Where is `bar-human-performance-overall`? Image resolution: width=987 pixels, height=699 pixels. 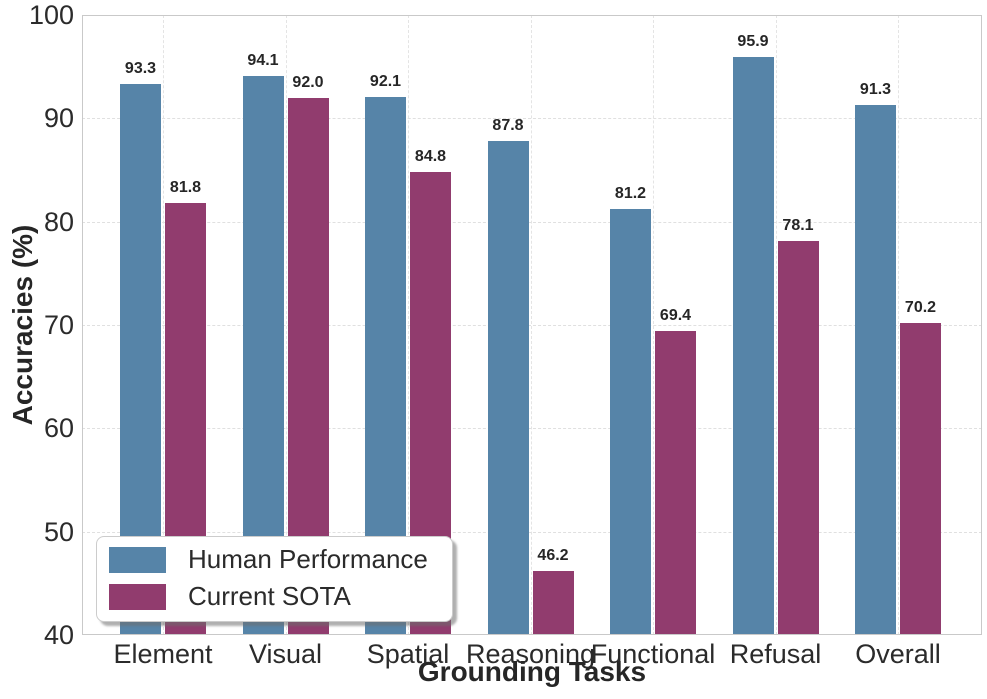
bar-human-performance-overall is located at coordinates (875, 369).